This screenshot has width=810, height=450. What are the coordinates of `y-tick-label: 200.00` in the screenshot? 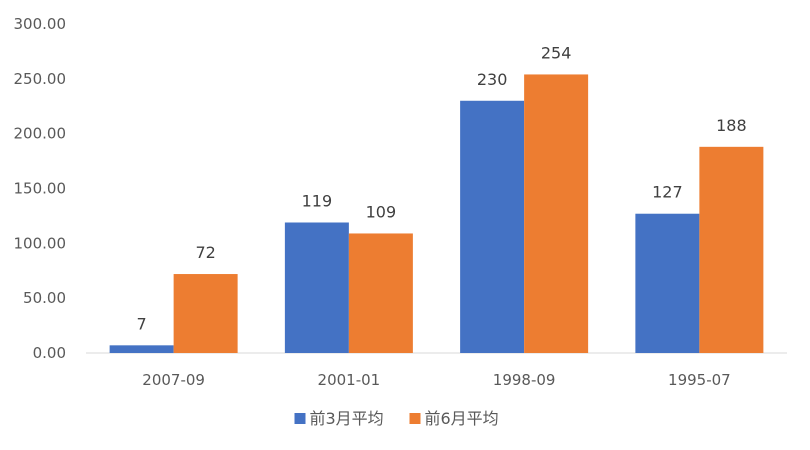 It's located at (40, 134).